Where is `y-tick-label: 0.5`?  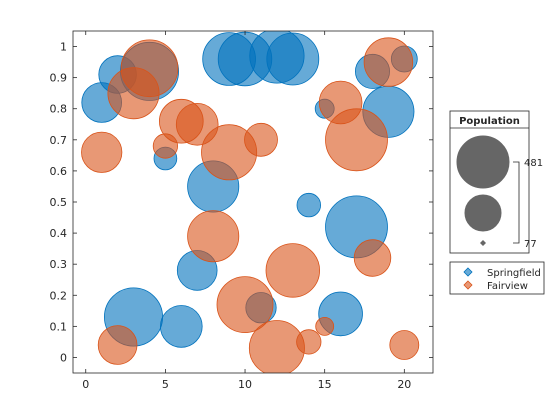 y-tick-label: 0.5 is located at coordinates (59, 202).